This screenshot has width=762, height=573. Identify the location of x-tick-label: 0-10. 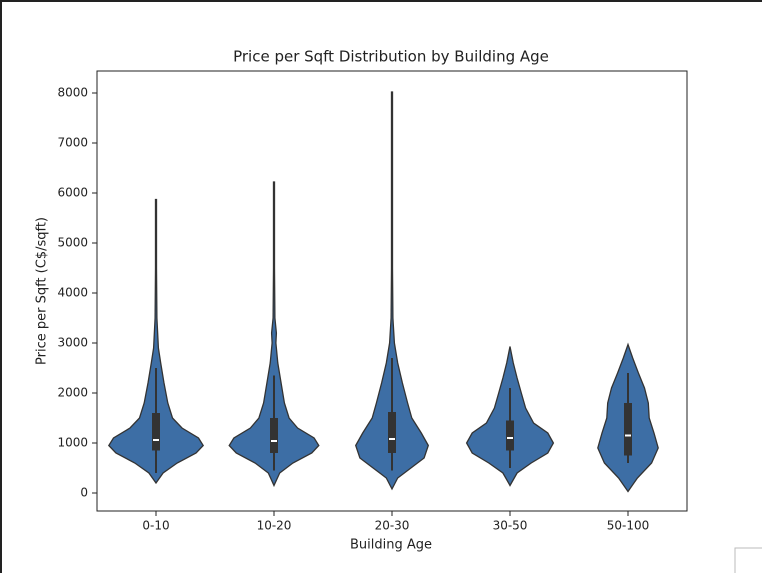
(155, 526).